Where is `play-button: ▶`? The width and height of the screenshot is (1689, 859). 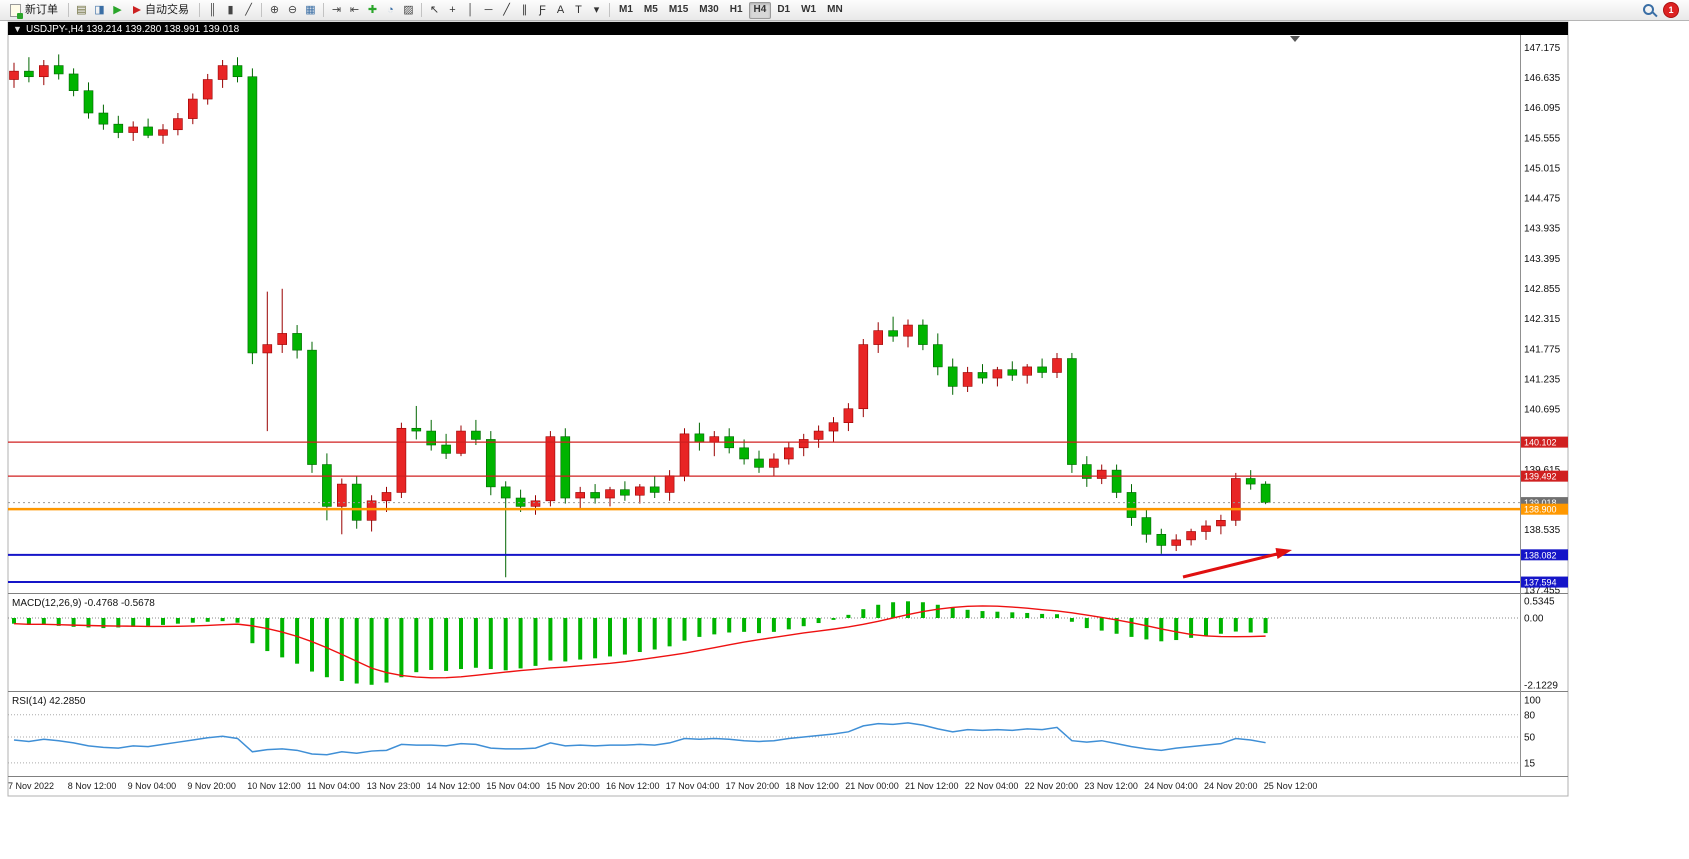 play-button: ▶ is located at coordinates (117, 10).